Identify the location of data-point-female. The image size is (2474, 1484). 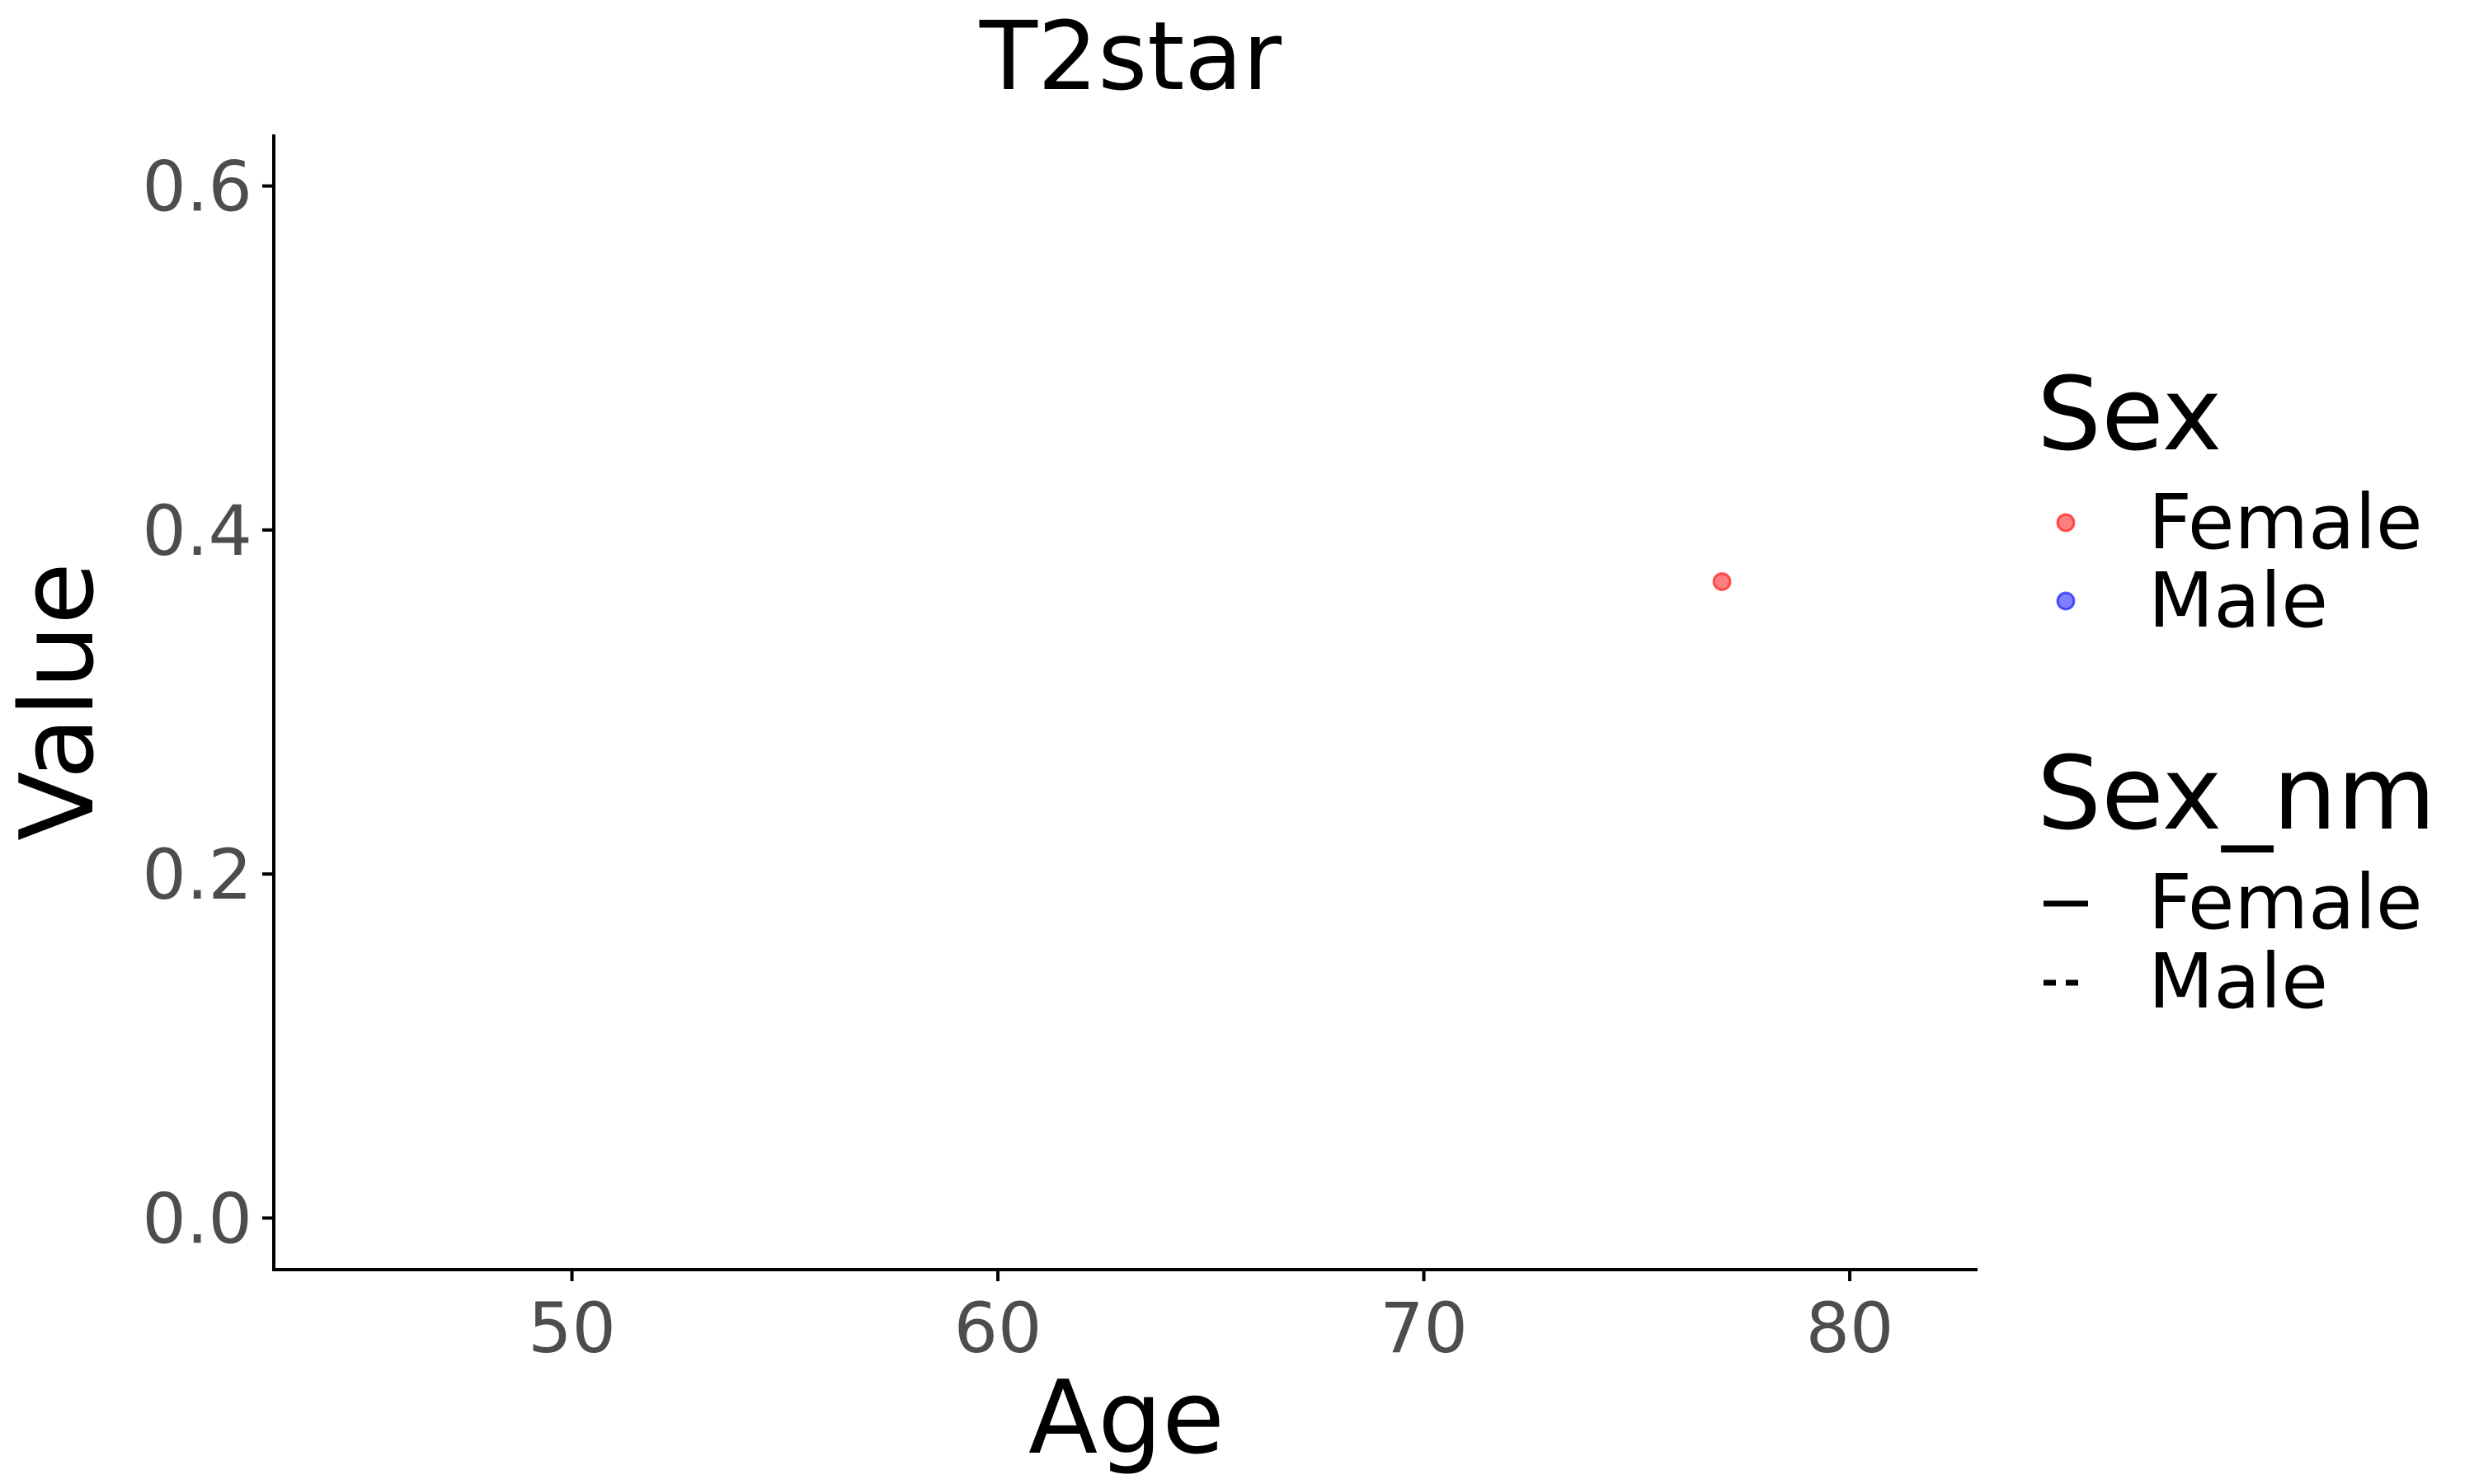
(1722, 581).